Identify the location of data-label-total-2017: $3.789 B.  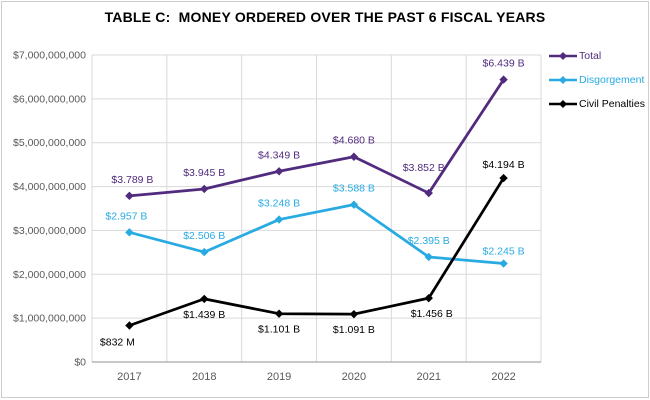
(132, 180).